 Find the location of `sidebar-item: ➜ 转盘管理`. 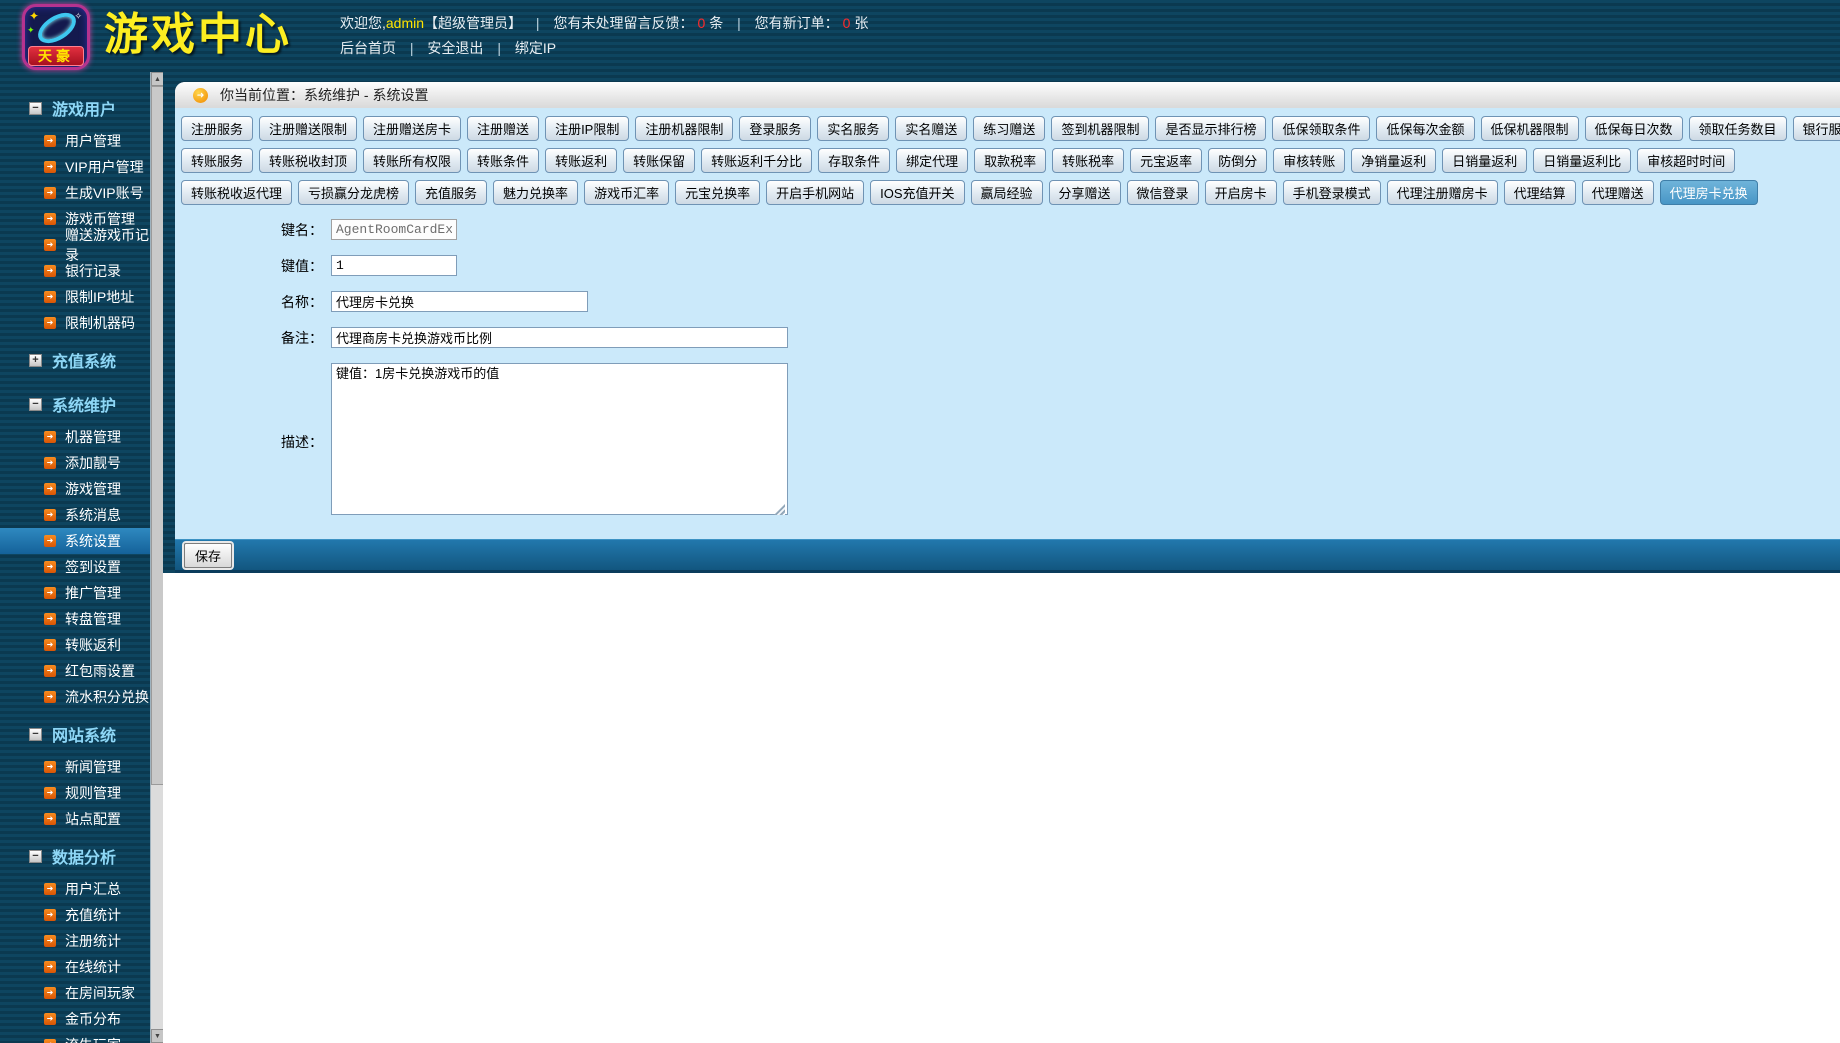

sidebar-item: ➜ 转盘管理 is located at coordinates (75, 619).